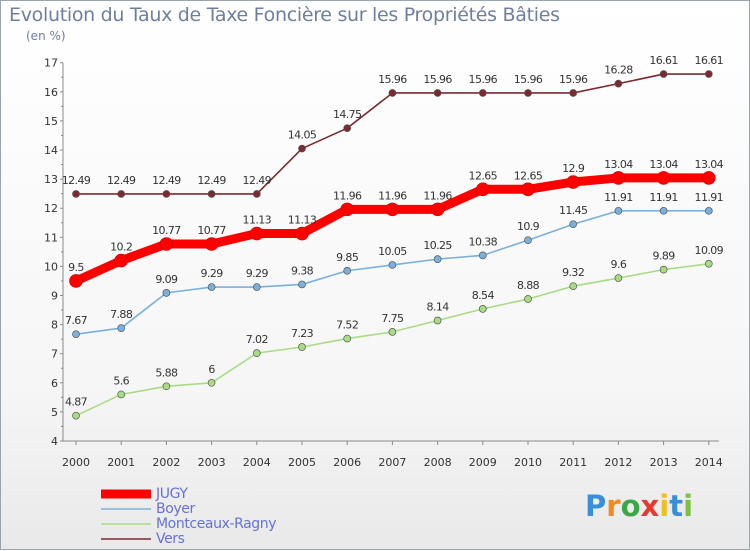 The image size is (750, 551). I want to click on x-axis-tick-label: 2000, so click(76, 462).